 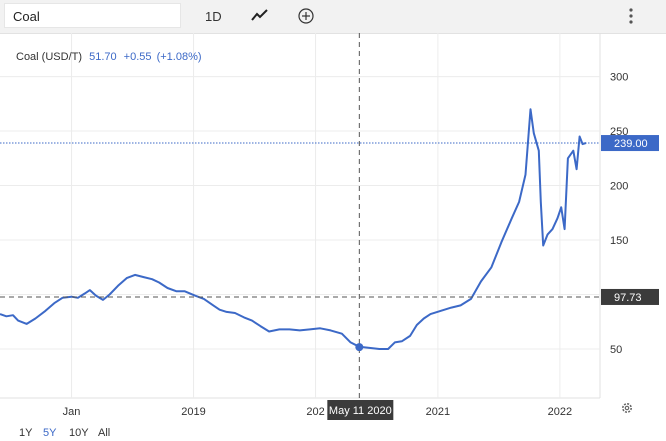 I want to click on range-selector: 1Y 5Y 10Y All, so click(x=100, y=434).